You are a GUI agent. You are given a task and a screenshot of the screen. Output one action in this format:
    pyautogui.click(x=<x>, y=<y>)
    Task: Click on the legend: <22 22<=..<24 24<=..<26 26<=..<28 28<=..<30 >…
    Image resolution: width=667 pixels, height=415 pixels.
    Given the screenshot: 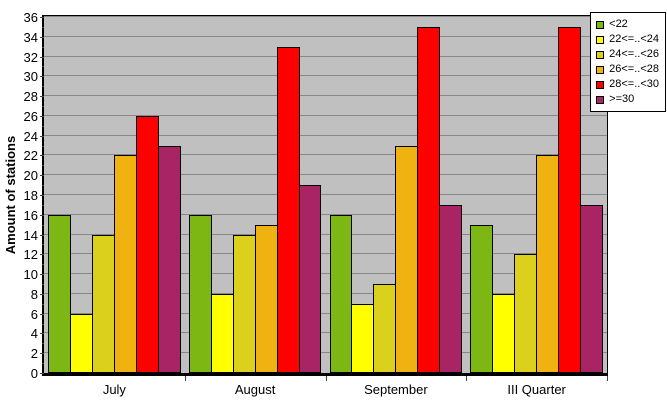 What is the action you would take?
    pyautogui.click(x=628, y=62)
    